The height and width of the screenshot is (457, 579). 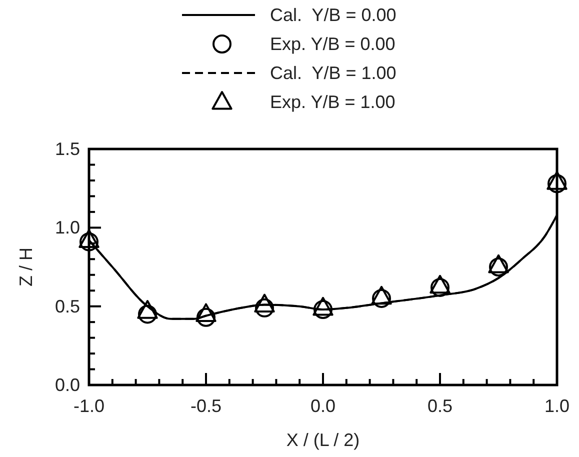 I want to click on y-tick-label: 1.5, so click(x=67, y=149).